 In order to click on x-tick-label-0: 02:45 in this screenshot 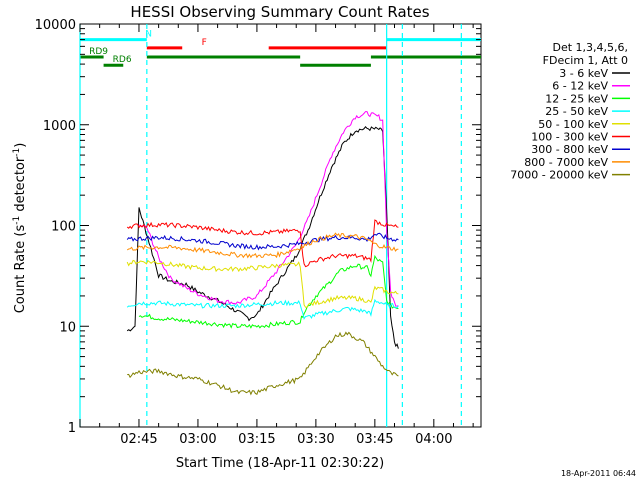, I will do `click(138, 439)`.